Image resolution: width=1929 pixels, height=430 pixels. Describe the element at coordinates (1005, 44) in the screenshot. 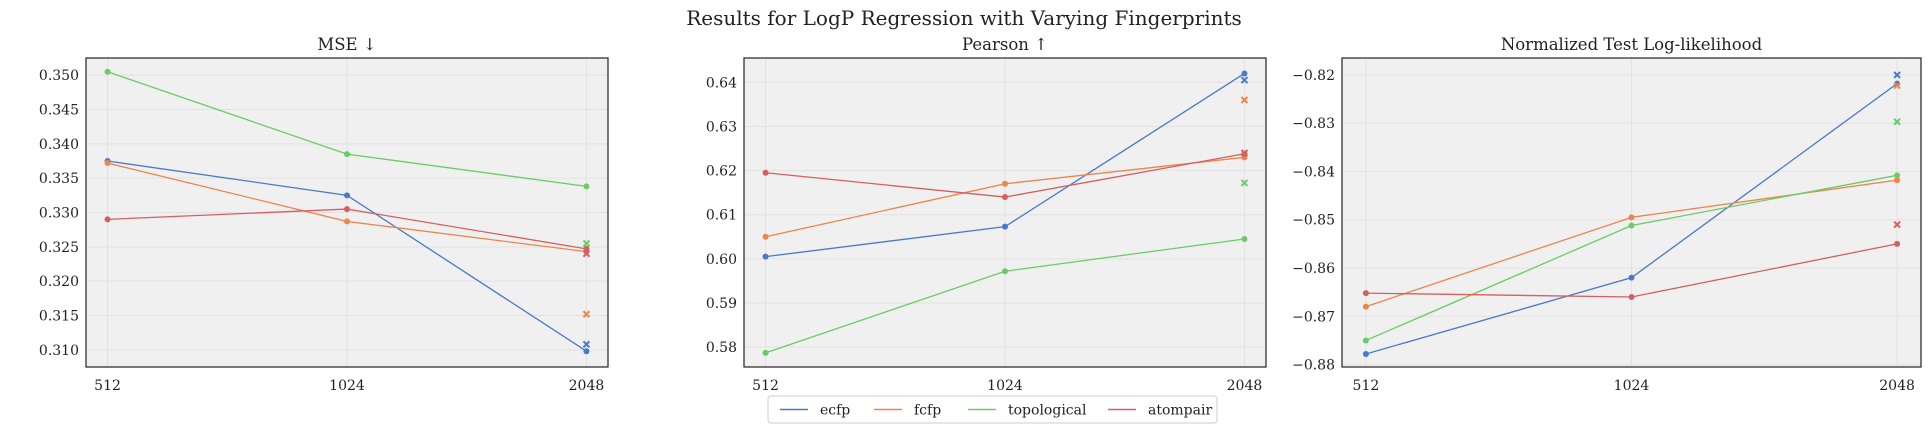

I see `panel-title: Pearson ↑` at that location.